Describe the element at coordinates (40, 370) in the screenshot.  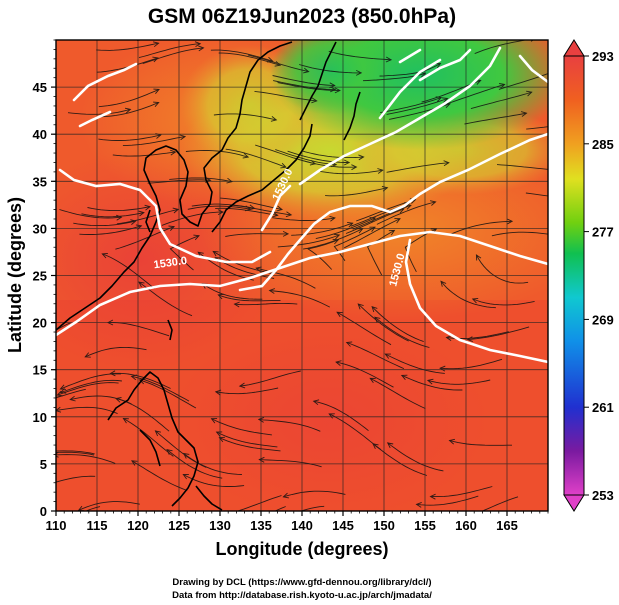
I see `y-tick-label: 15` at that location.